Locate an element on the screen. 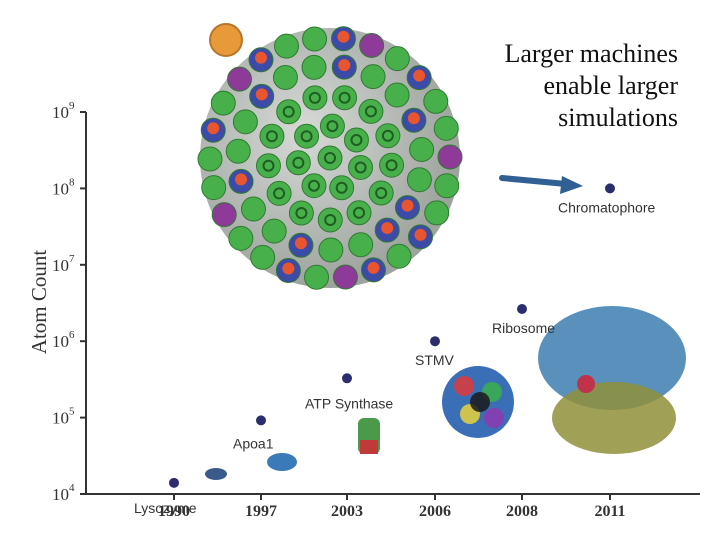  data-label: ATP Synthase is located at coordinates (349, 403).